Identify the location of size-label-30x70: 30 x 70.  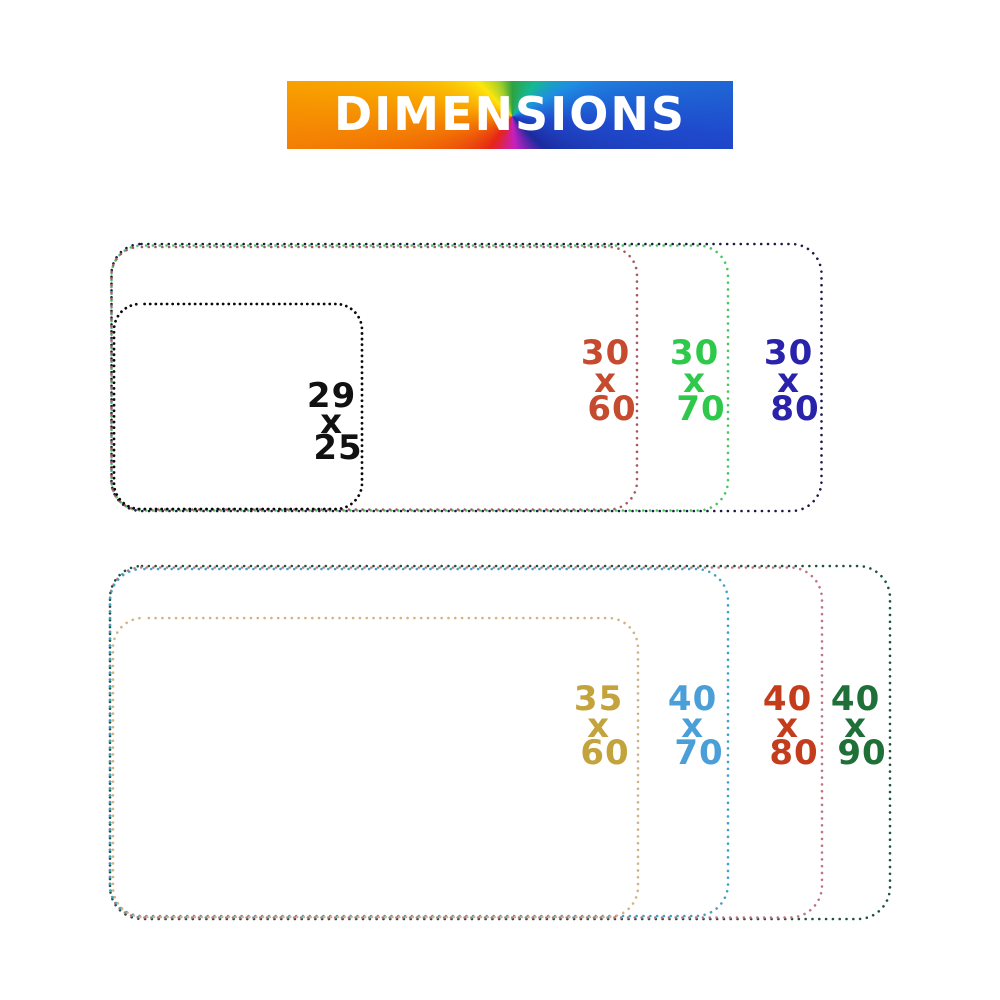
(701, 381).